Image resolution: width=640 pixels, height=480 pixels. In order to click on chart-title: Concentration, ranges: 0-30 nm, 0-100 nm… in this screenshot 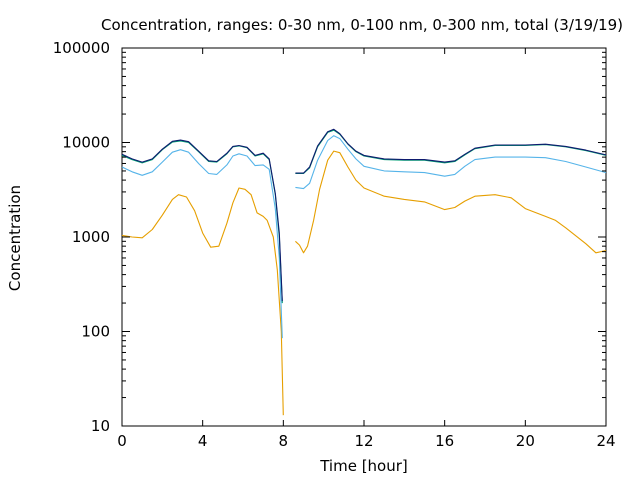, I will do `click(362, 25)`.